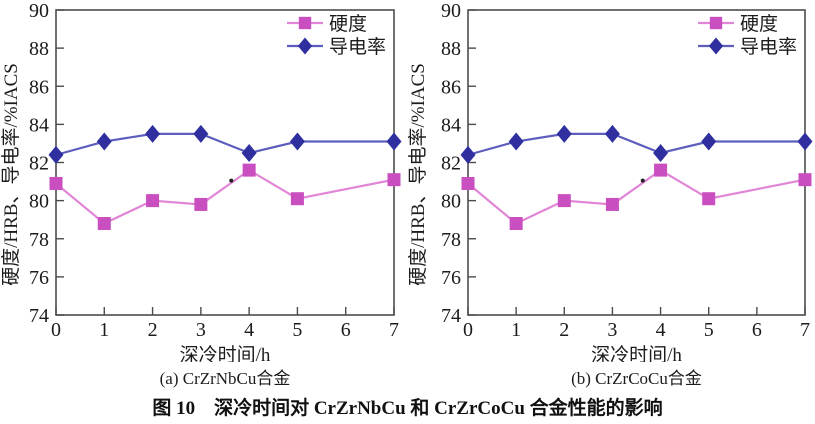 The height and width of the screenshot is (424, 815). Describe the element at coordinates (636, 378) in the screenshot. I see `subcaption-b: (b) CrZrCoCu合金` at that location.